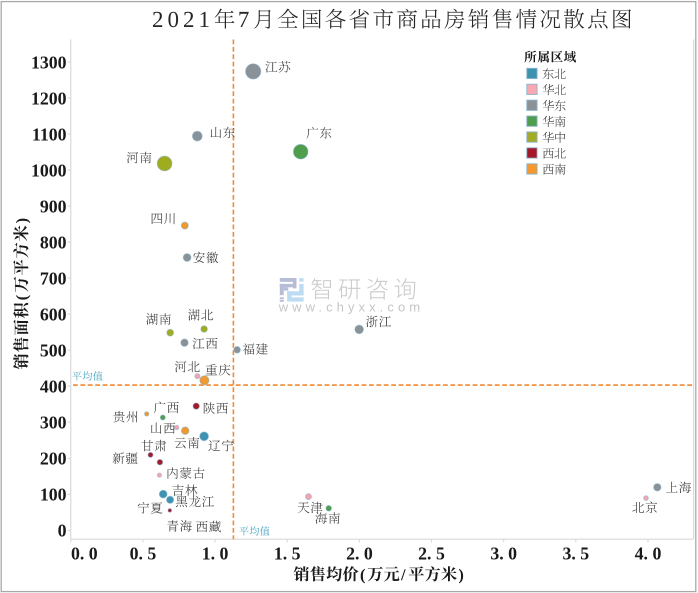 The width and height of the screenshot is (698, 593). What do you see at coordinates (143, 553) in the screenshot?
I see `svg-text: 0. 5` at bounding box center [143, 553].